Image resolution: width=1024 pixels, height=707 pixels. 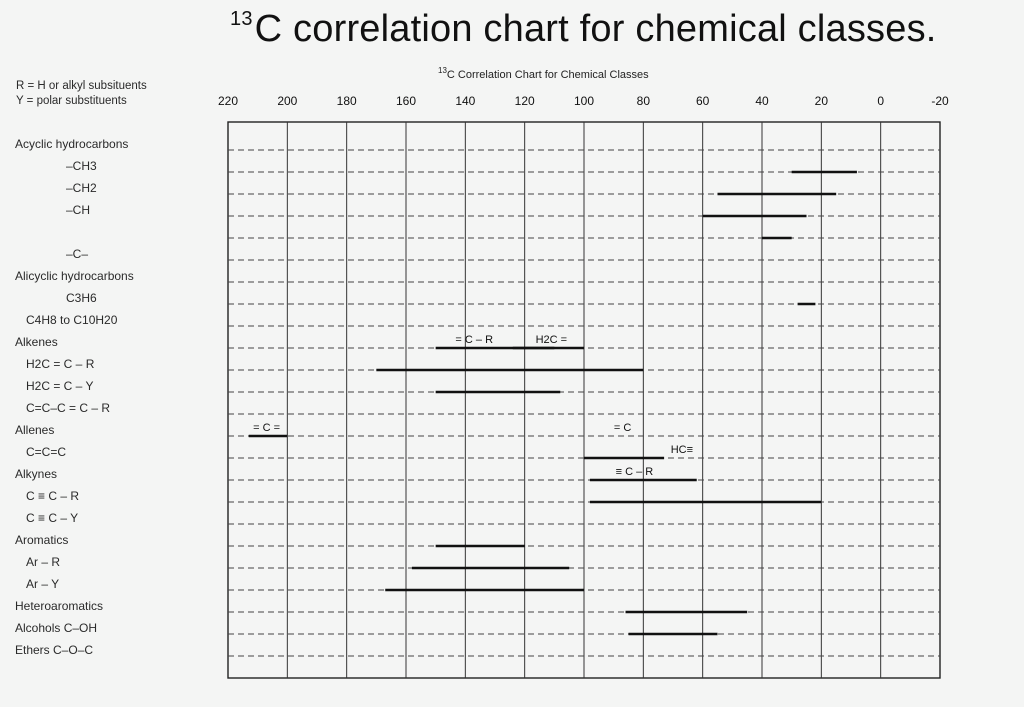 I want to click on x-tick-label: 100, so click(x=584, y=101).